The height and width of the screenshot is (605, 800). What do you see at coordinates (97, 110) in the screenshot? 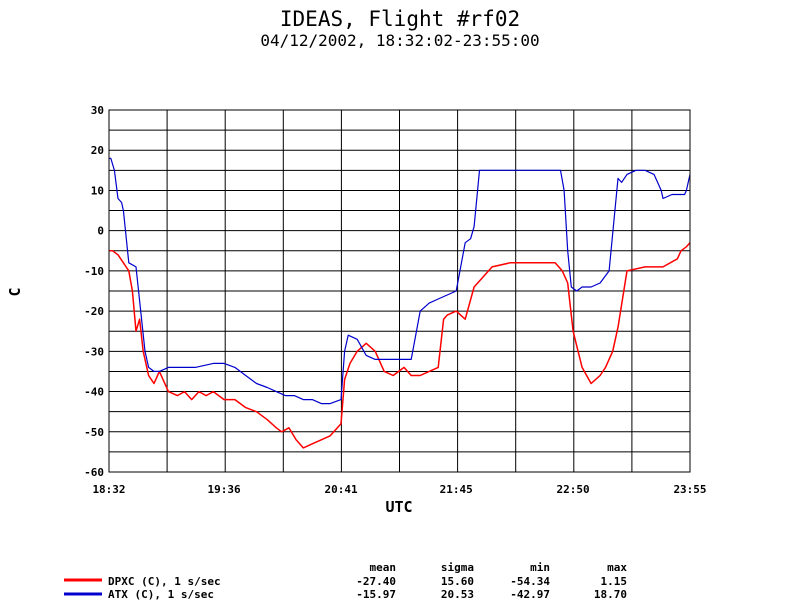
I see `y-tick-label: 30` at bounding box center [97, 110].